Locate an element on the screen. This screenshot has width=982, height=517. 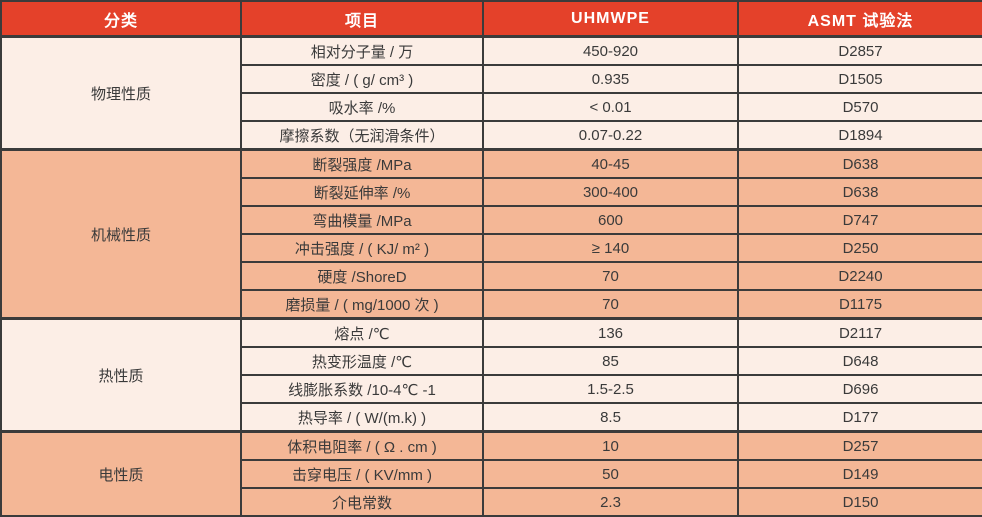
item-cell: 介电常数 is located at coordinates (362, 502).